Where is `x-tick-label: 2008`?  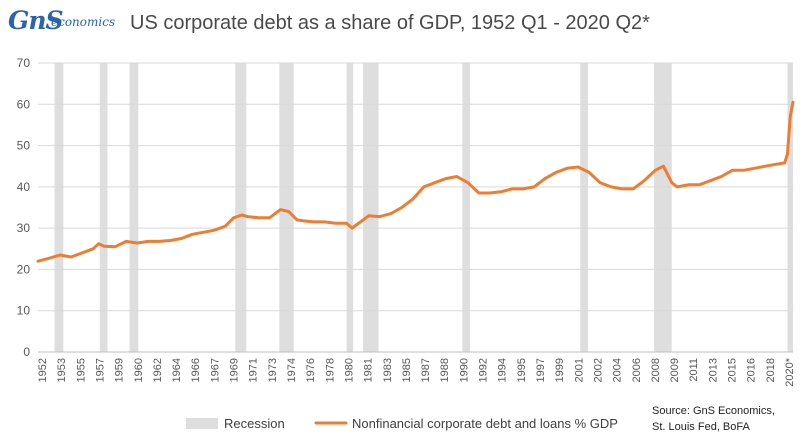 x-tick-label: 2008 is located at coordinates (656, 370).